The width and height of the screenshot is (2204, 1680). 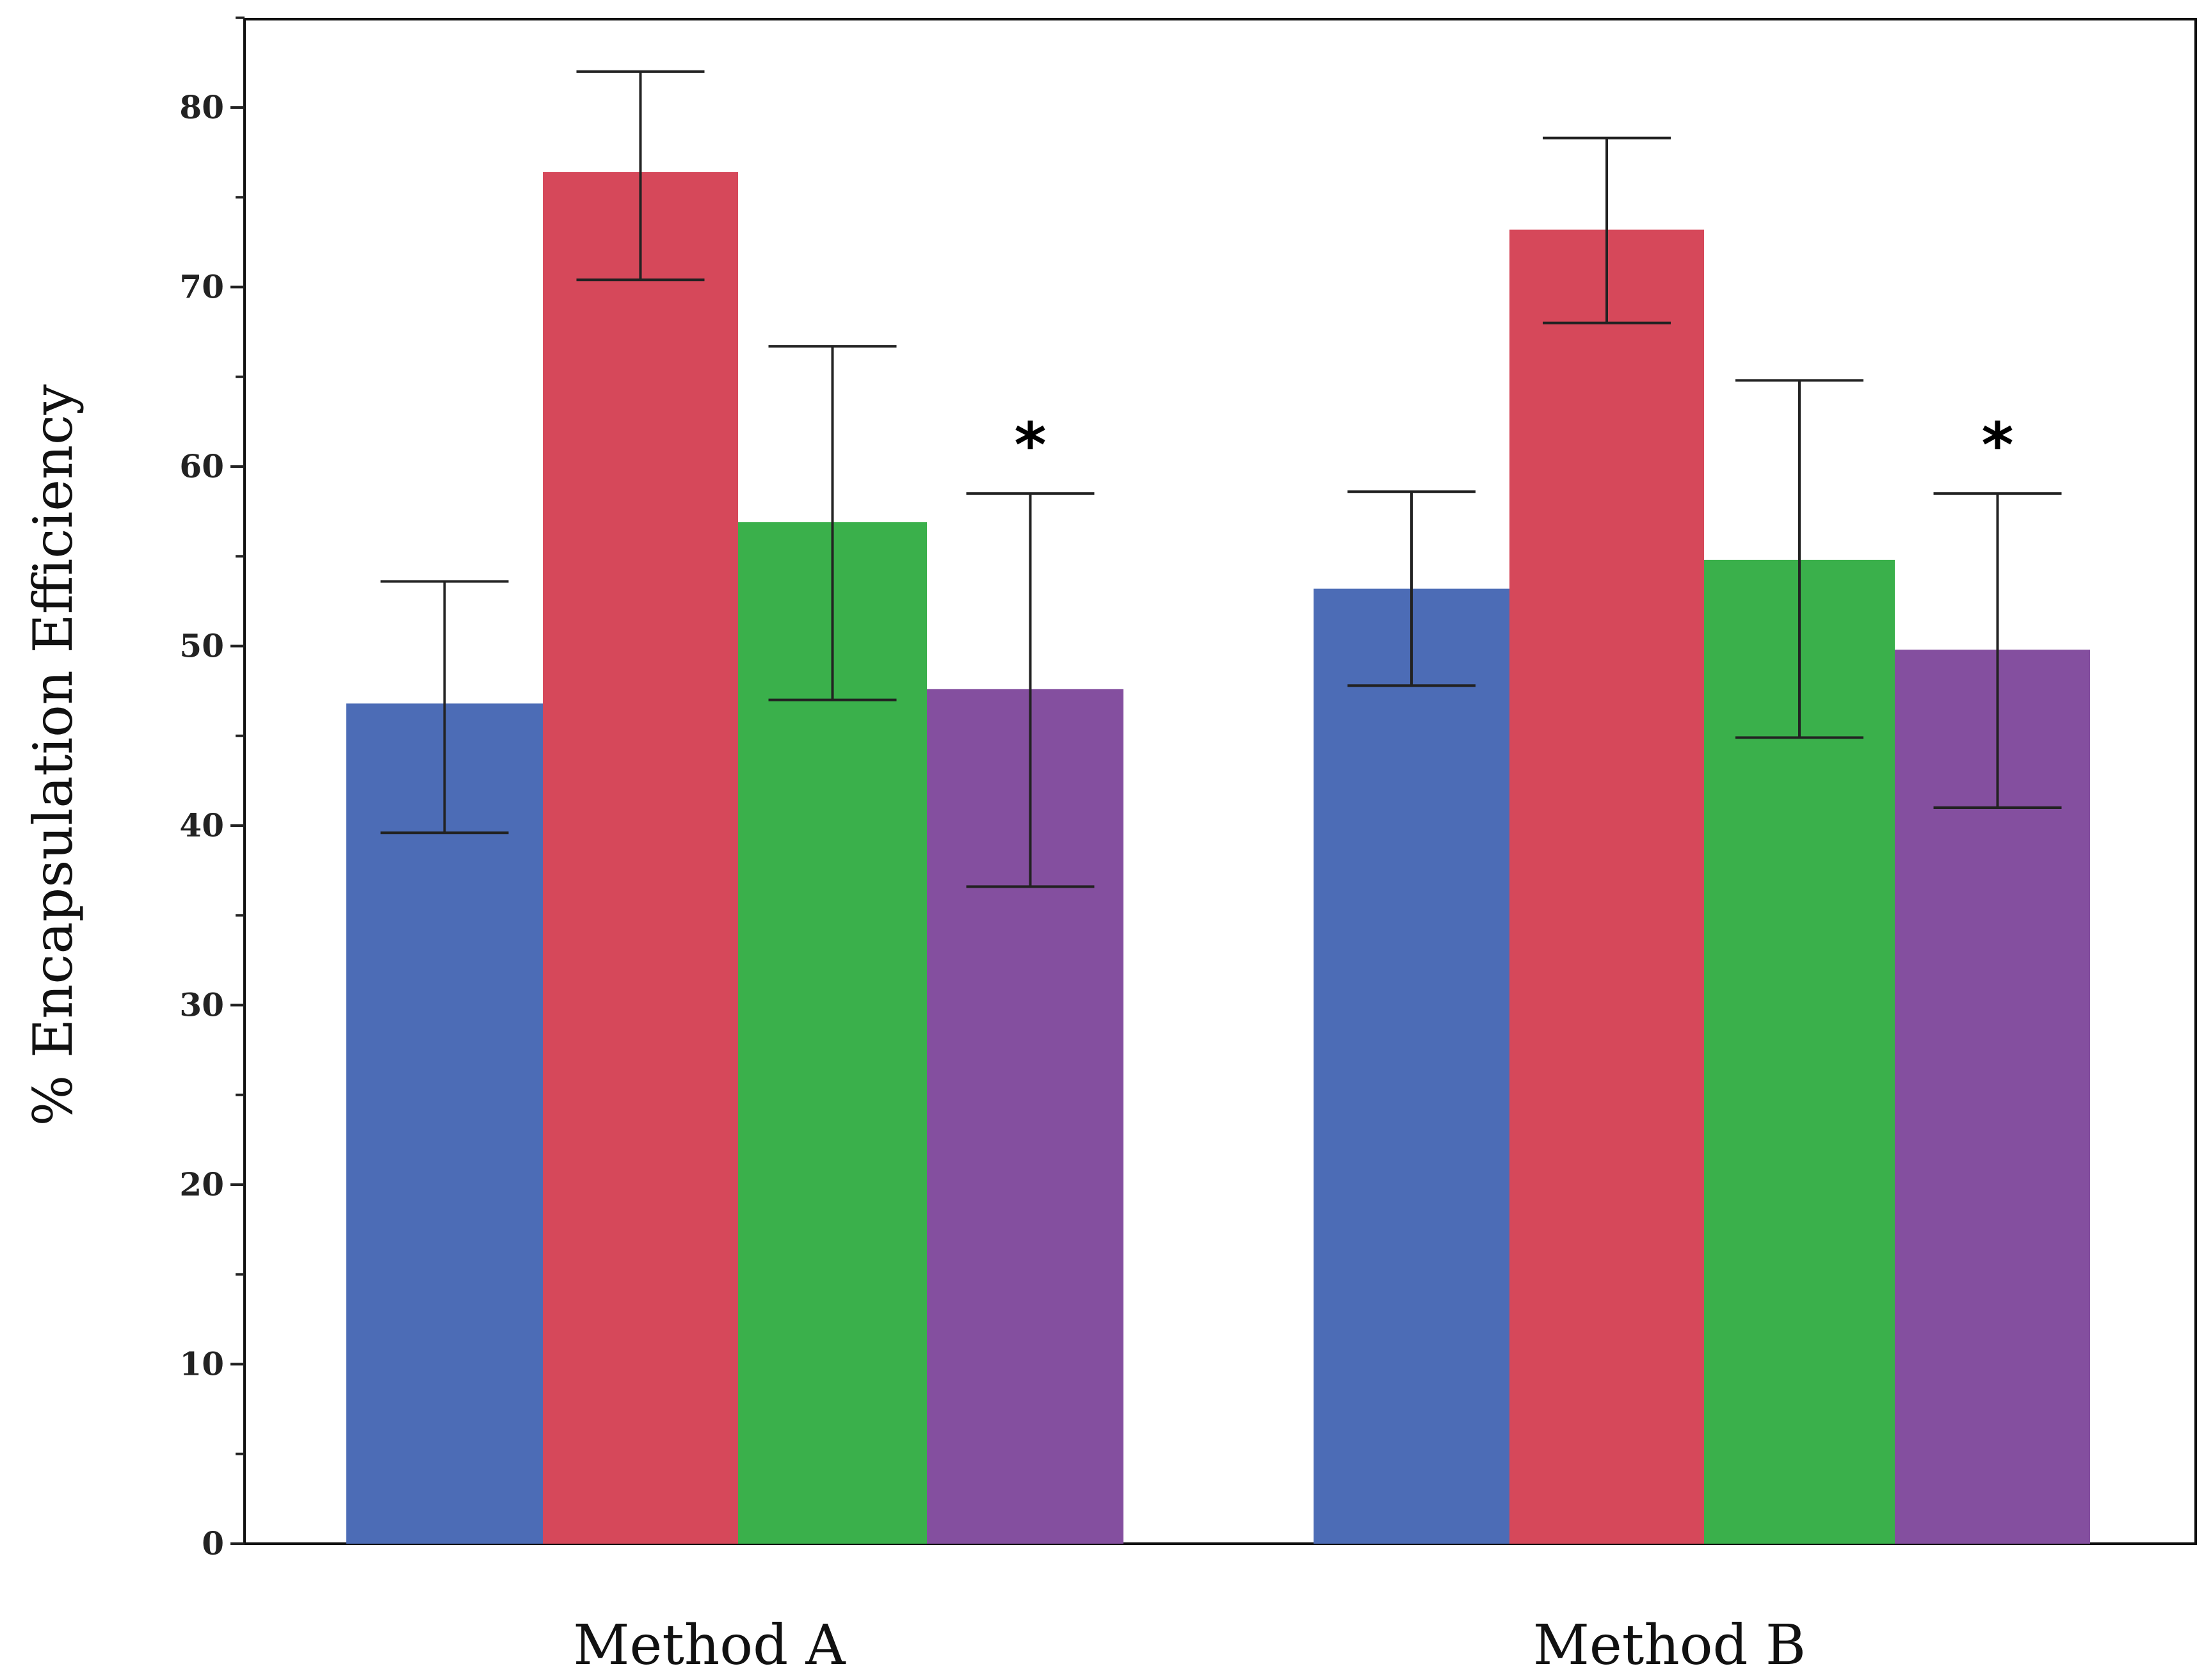 What do you see at coordinates (201, 1005) in the screenshot?
I see `y-tick-label: 30` at bounding box center [201, 1005].